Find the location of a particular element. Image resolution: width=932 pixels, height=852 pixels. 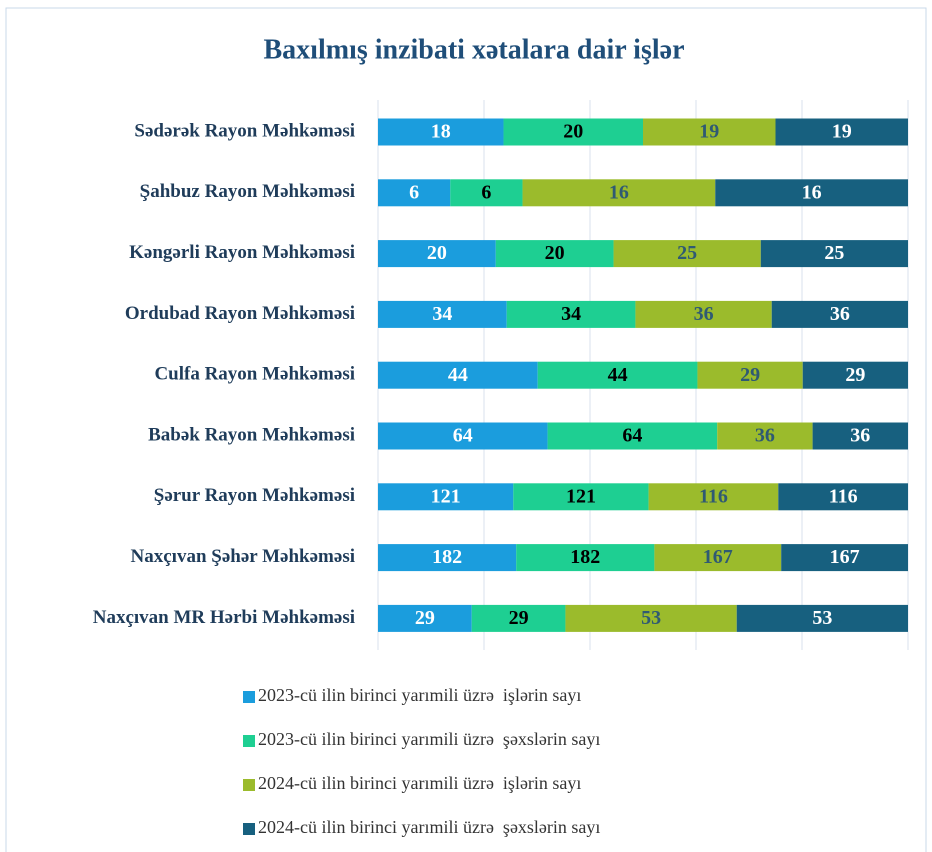

data-label: 18 is located at coordinates (441, 132).